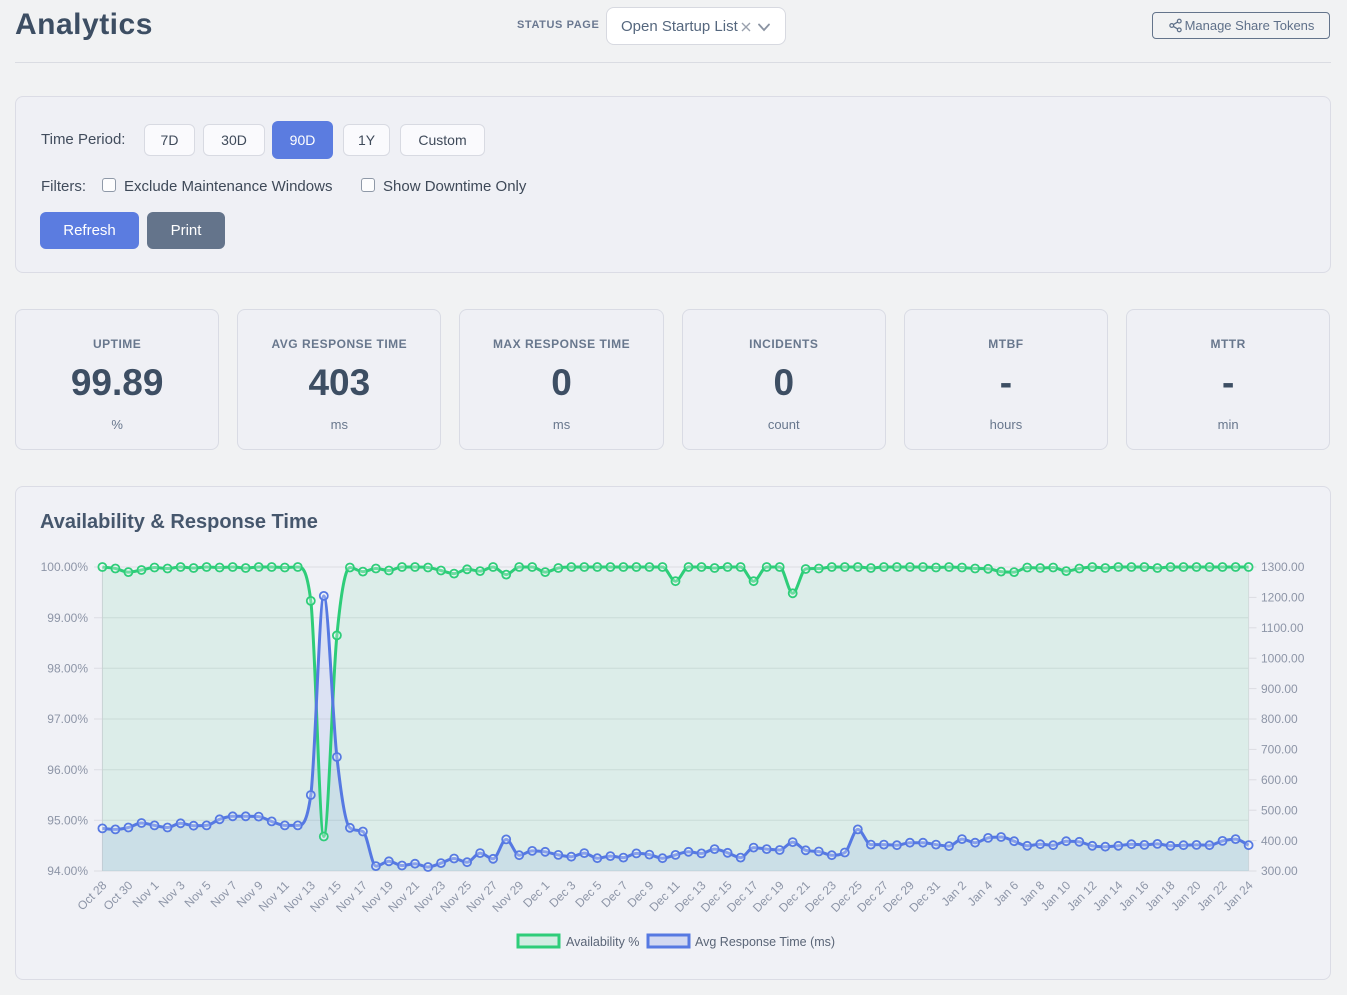 This screenshot has width=1347, height=995. What do you see at coordinates (1282, 628) in the screenshot?
I see `svg-text: 1100.00` at bounding box center [1282, 628].